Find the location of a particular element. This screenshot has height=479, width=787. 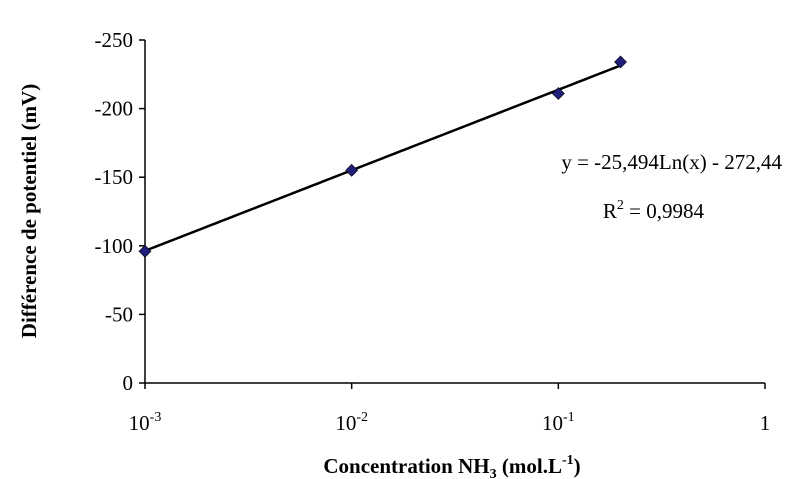

x-tick-exponent: -1 is located at coordinates (569, 417).